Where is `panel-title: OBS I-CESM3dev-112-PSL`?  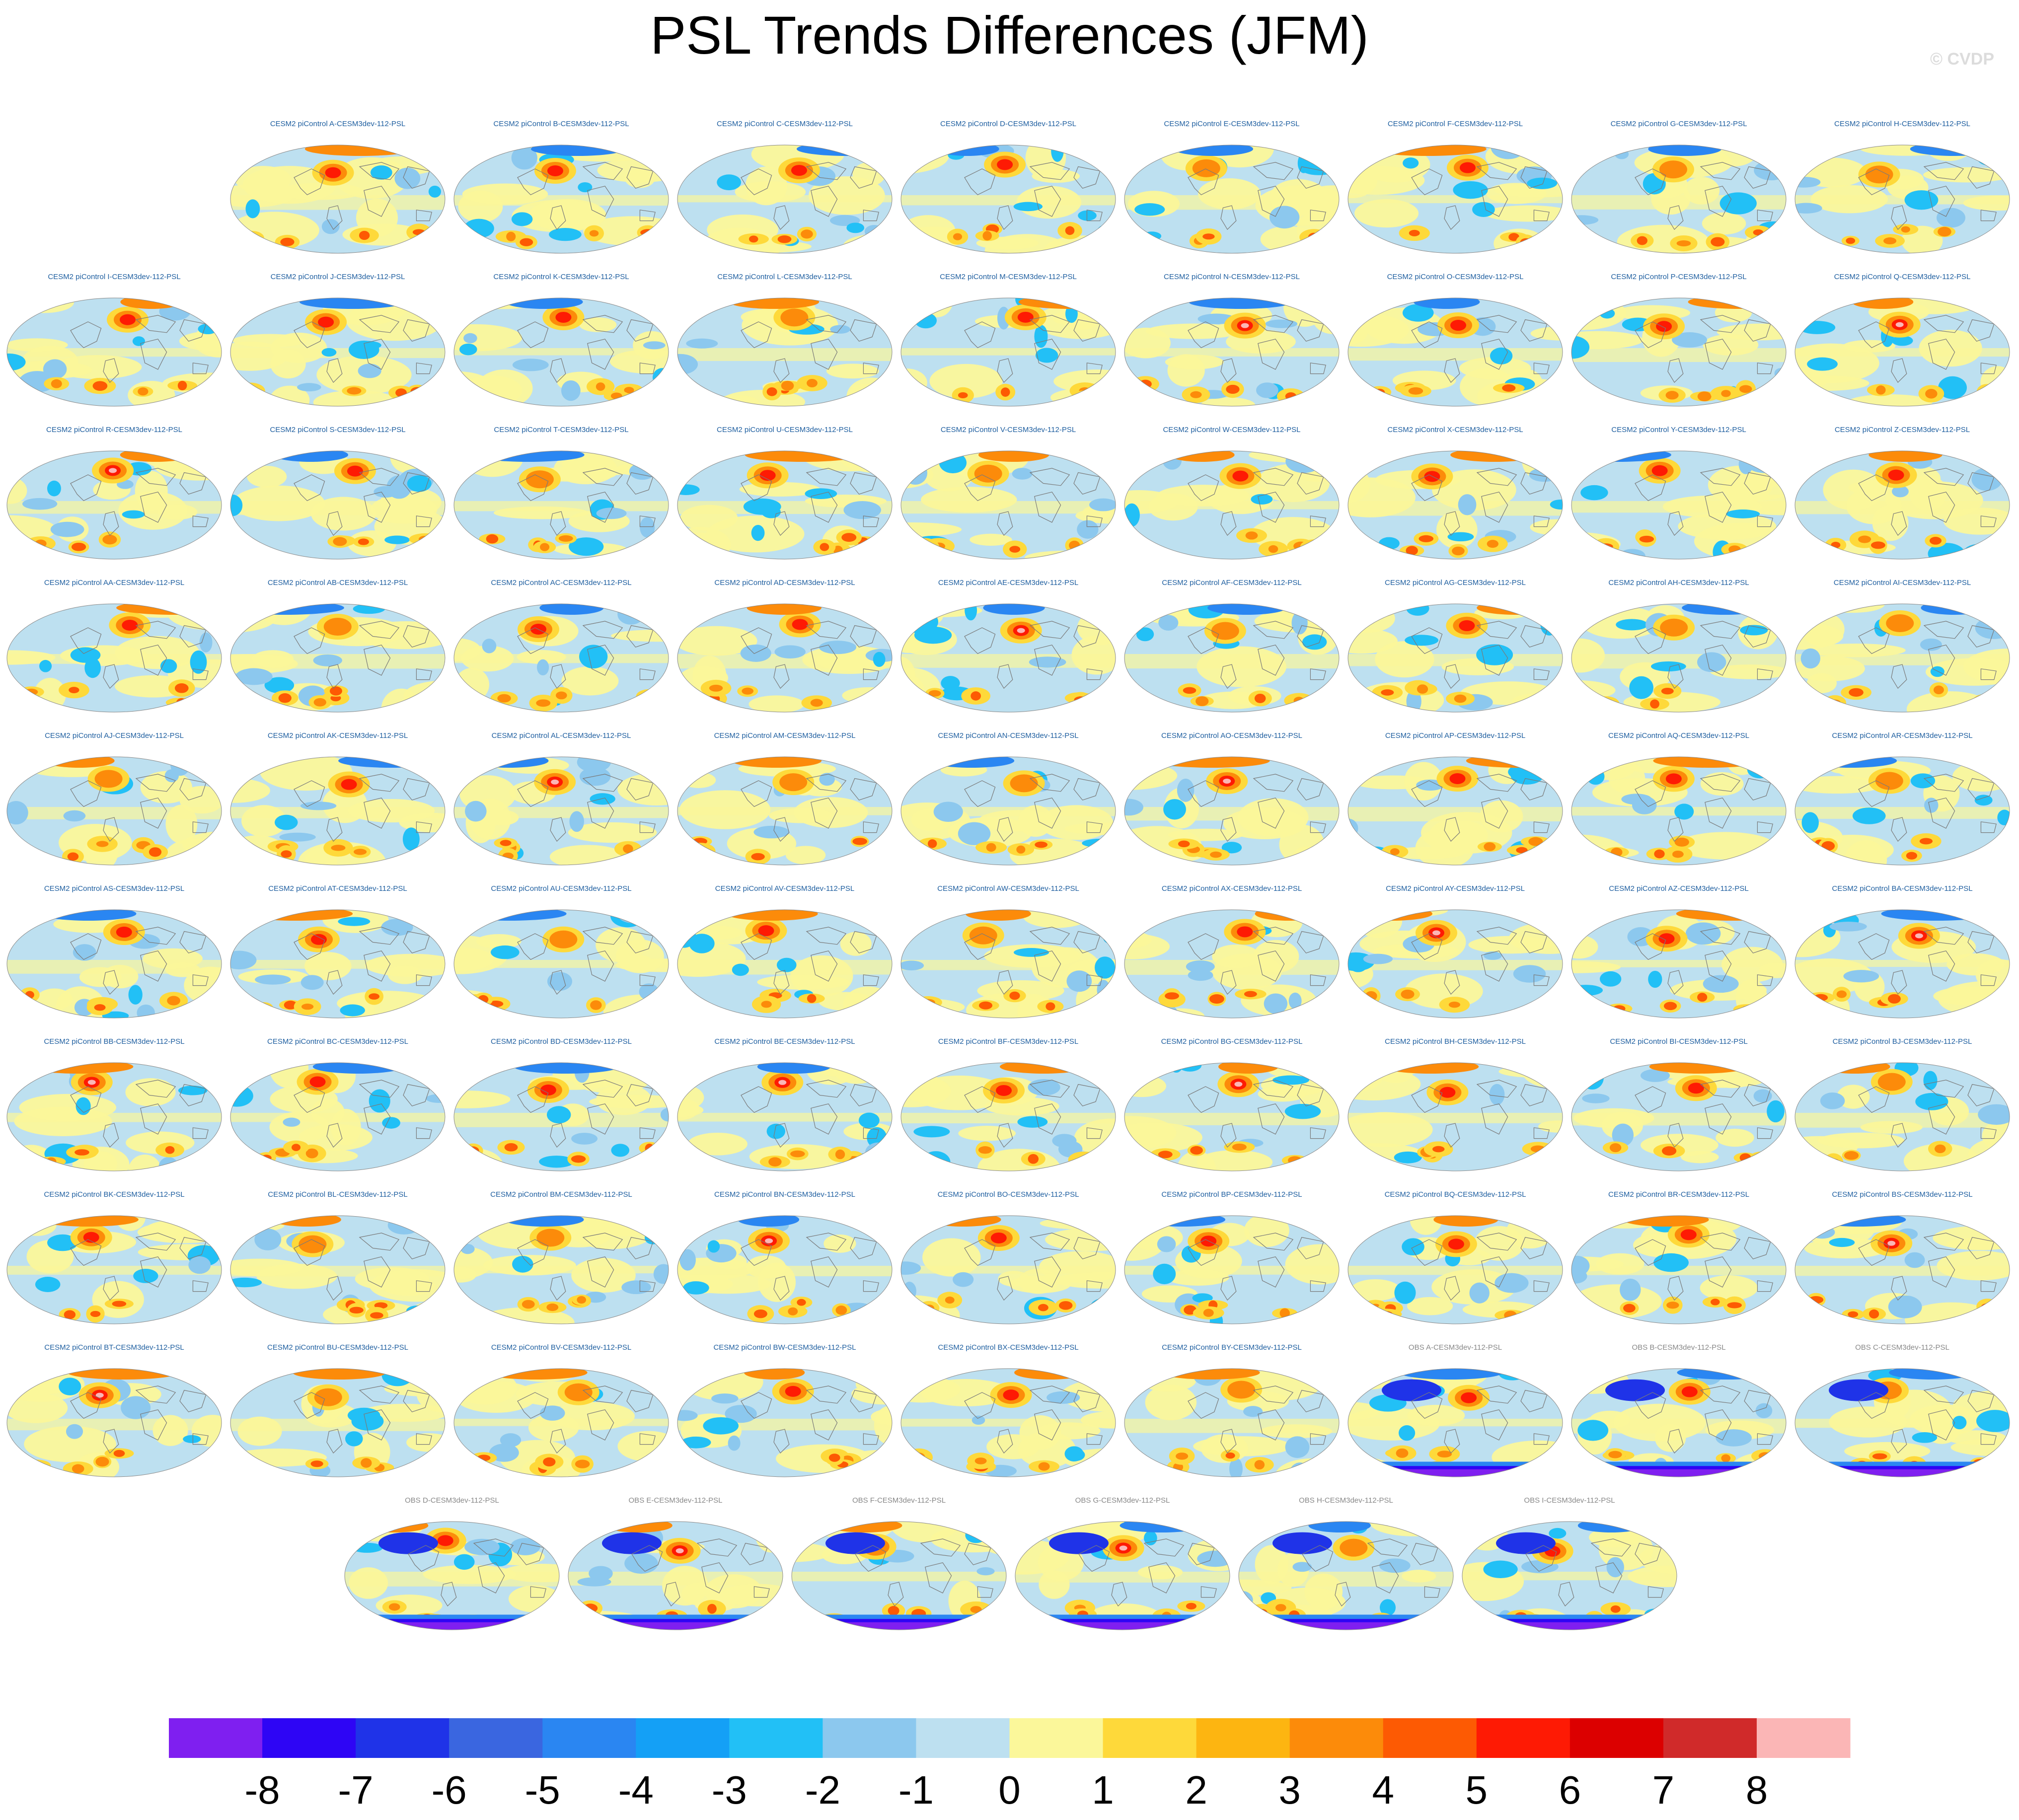
panel-title: OBS I-CESM3dev-112-PSL is located at coordinates (1569, 1500).